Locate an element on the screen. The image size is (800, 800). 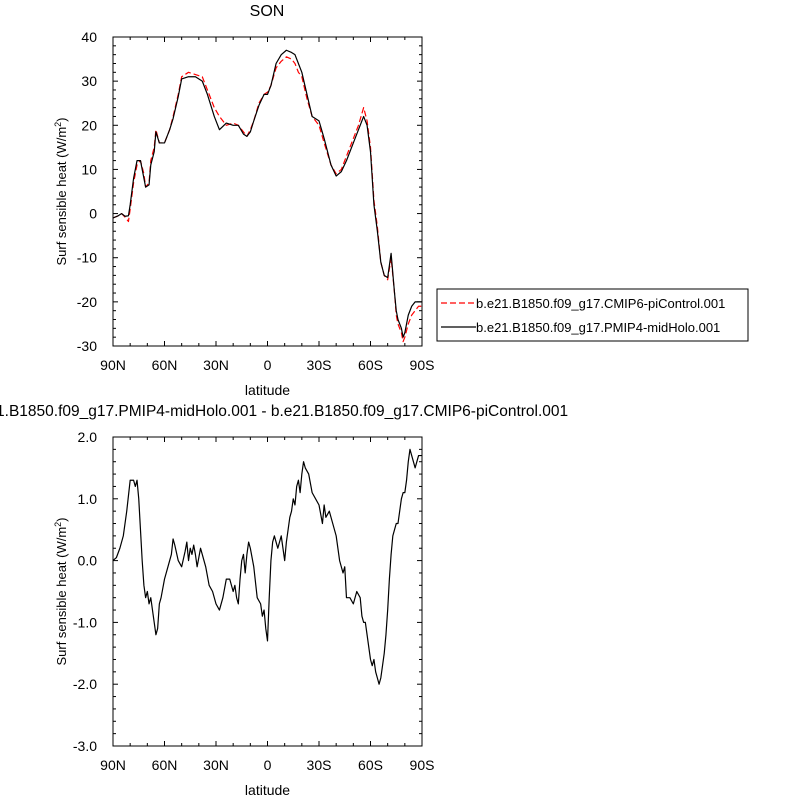
y-tick-label: -2.0 is located at coordinates (85, 684).